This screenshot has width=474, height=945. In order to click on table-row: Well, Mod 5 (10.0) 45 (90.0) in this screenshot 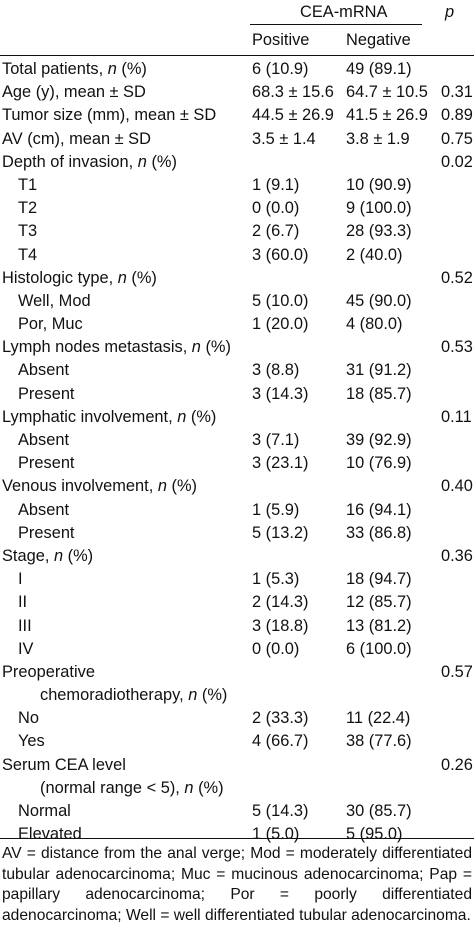, I will do `click(237, 301)`.